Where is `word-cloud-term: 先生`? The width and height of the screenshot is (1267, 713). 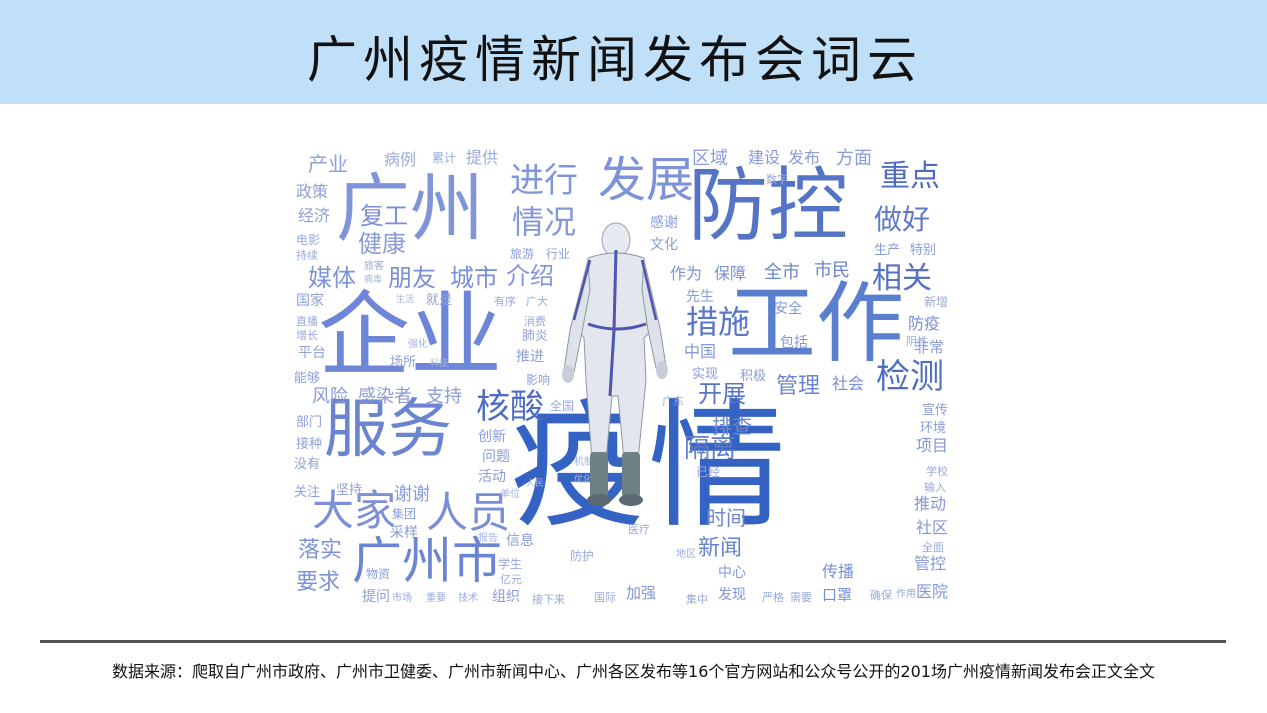 word-cloud-term: 先生 is located at coordinates (700, 297).